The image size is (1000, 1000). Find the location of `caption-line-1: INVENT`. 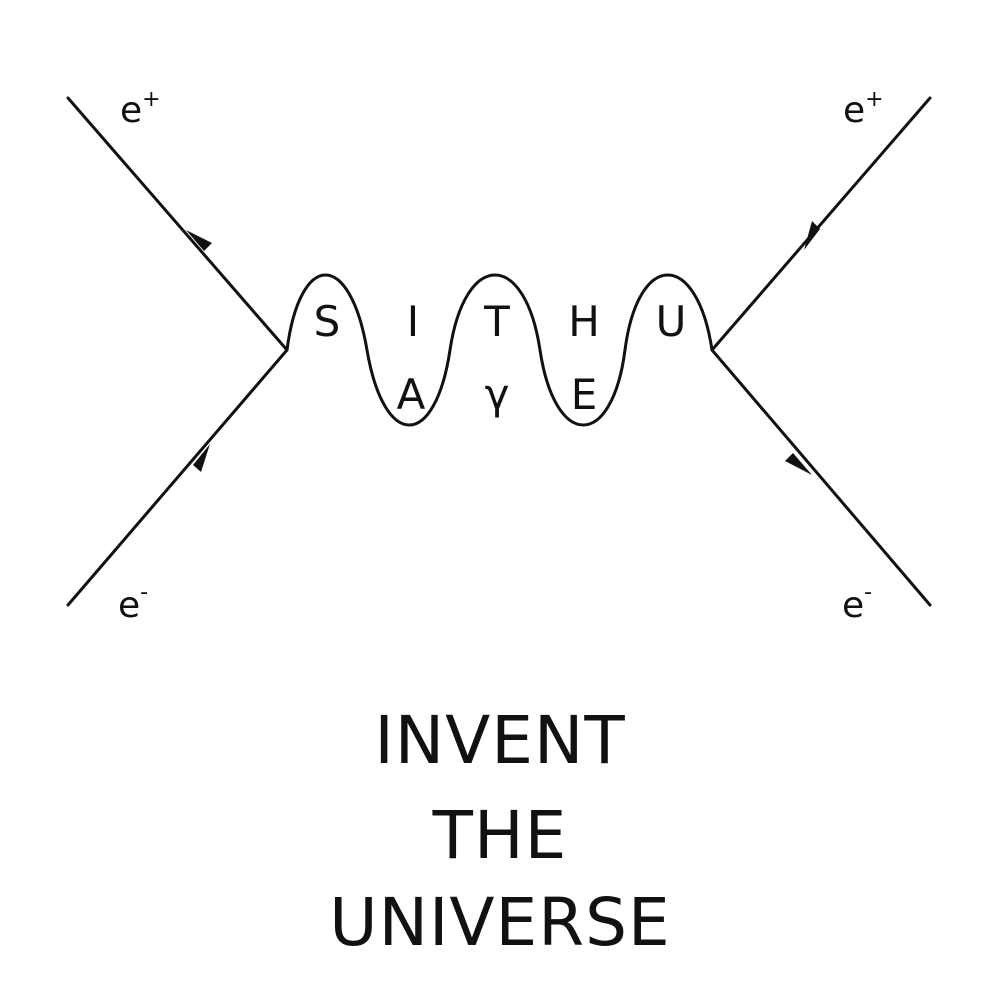

caption-line-1: INVENT is located at coordinates (500, 740).